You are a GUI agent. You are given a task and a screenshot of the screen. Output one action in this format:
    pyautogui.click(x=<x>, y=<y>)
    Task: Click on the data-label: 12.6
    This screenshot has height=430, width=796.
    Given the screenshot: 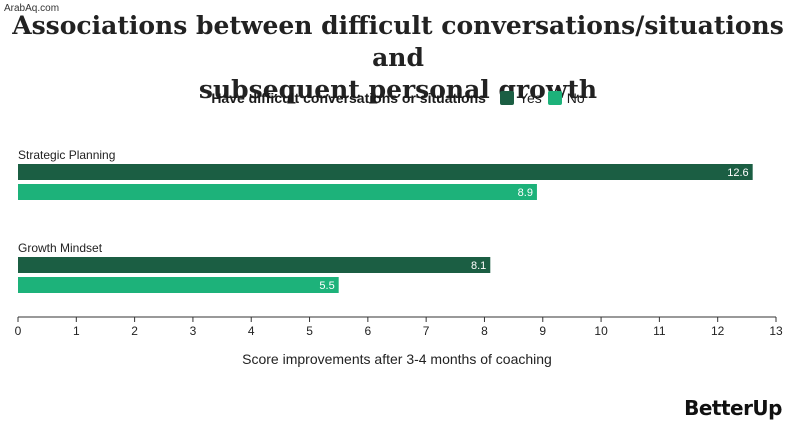 What is the action you would take?
    pyautogui.click(x=737, y=173)
    